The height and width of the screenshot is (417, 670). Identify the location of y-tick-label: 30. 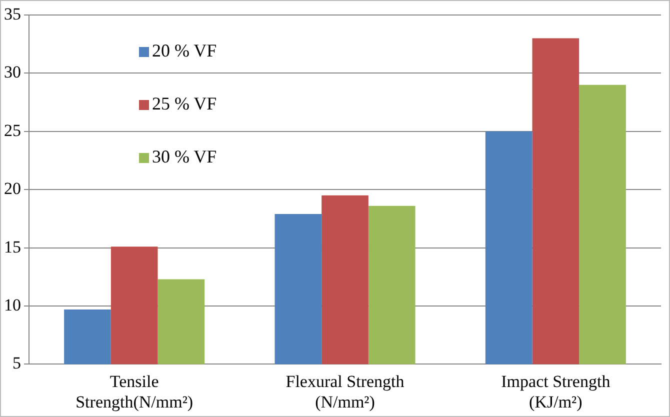
(12, 72).